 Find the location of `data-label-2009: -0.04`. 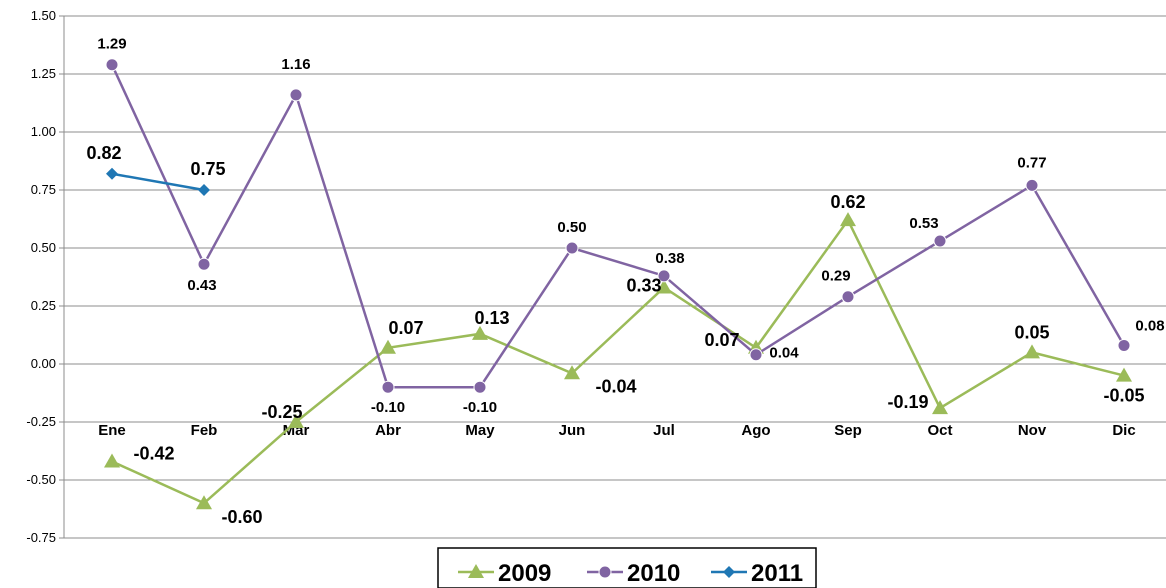

data-label-2009: -0.04 is located at coordinates (615, 386).